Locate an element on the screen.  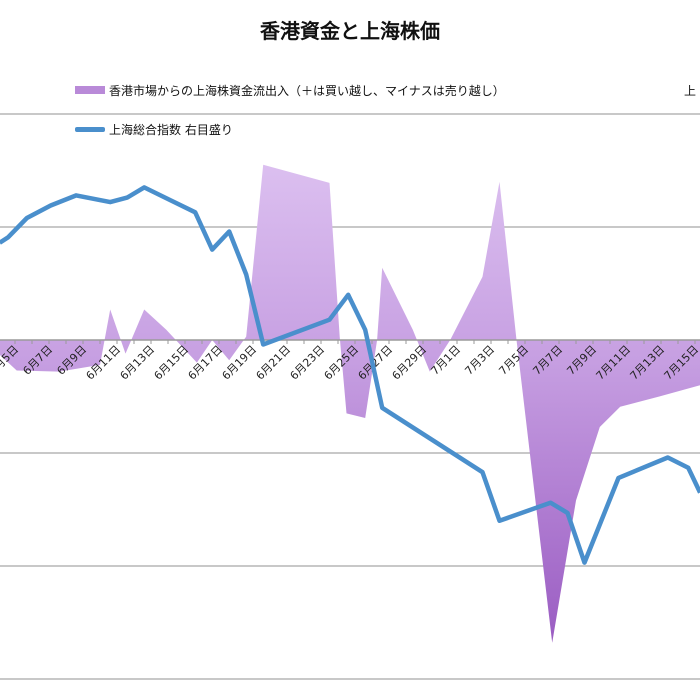
x-tick-label: 6月15日 is located at coordinates (172, 363).